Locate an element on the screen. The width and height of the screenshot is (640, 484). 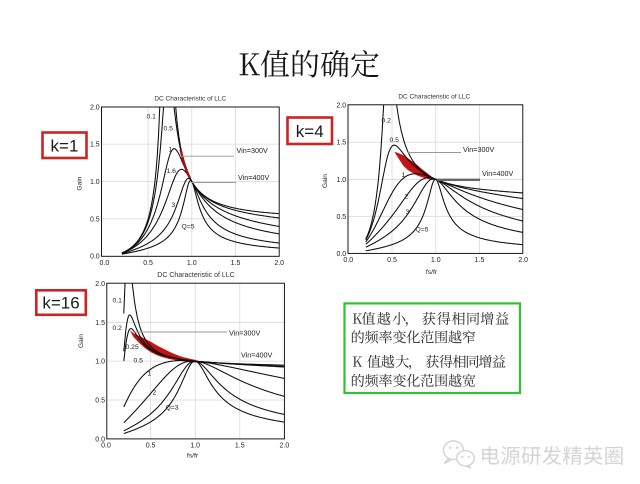
svg-text: k=1 is located at coordinates (65, 145).